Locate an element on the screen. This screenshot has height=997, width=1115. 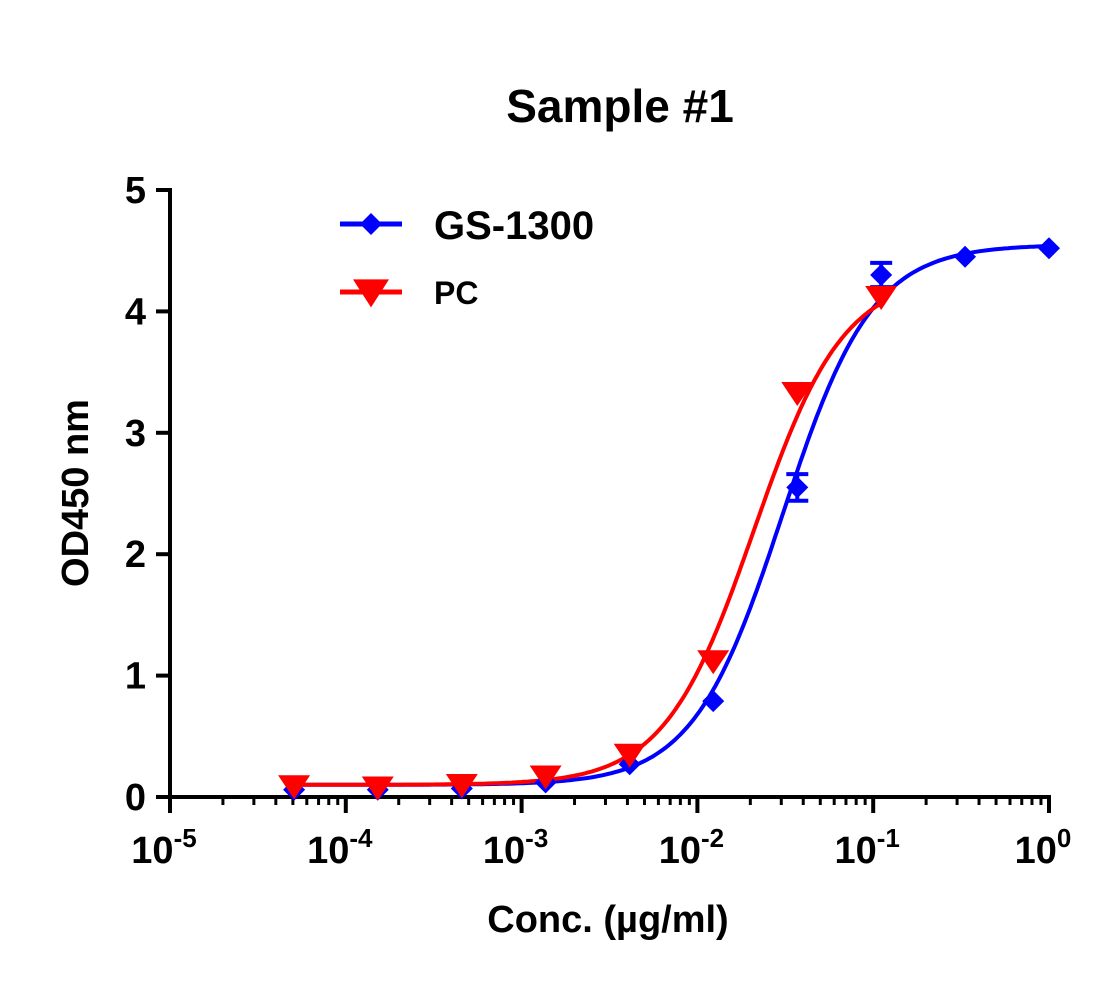
y-tick-label: 1 is located at coordinates (135, 677).